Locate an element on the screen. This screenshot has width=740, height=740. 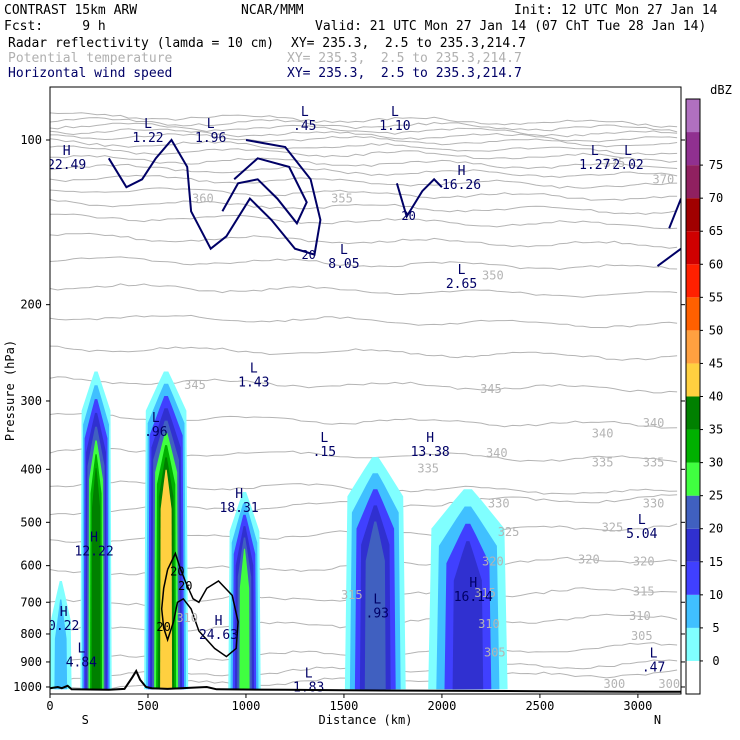
y-tick-label: 100 is located at coordinates (31, 140).